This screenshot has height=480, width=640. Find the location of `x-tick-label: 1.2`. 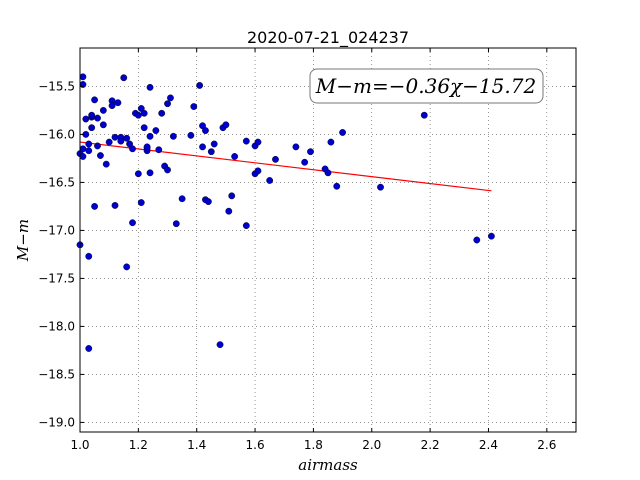

x-tick-label: 1.2 is located at coordinates (138, 445).